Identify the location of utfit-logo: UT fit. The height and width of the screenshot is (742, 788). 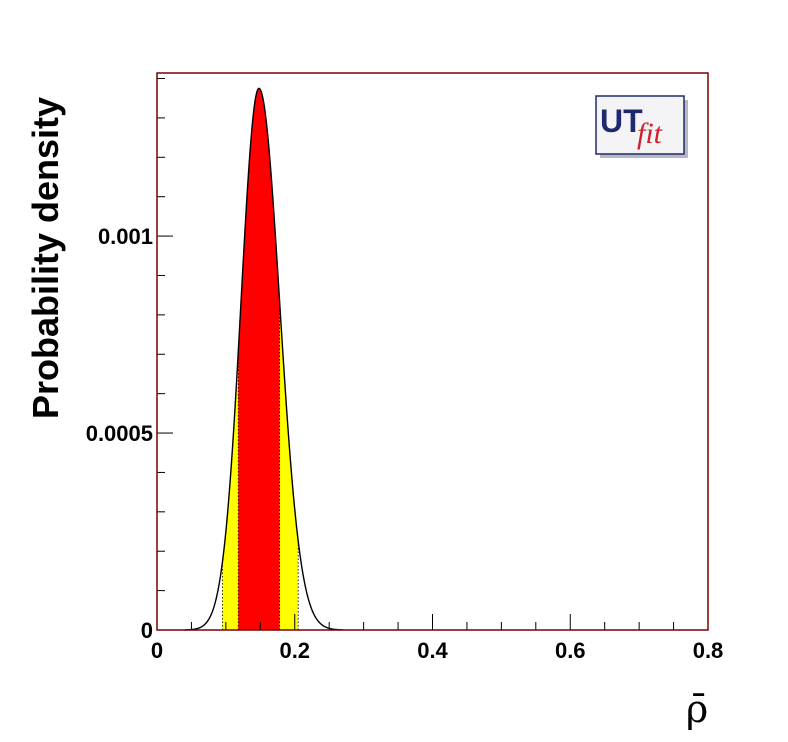
(641, 126).